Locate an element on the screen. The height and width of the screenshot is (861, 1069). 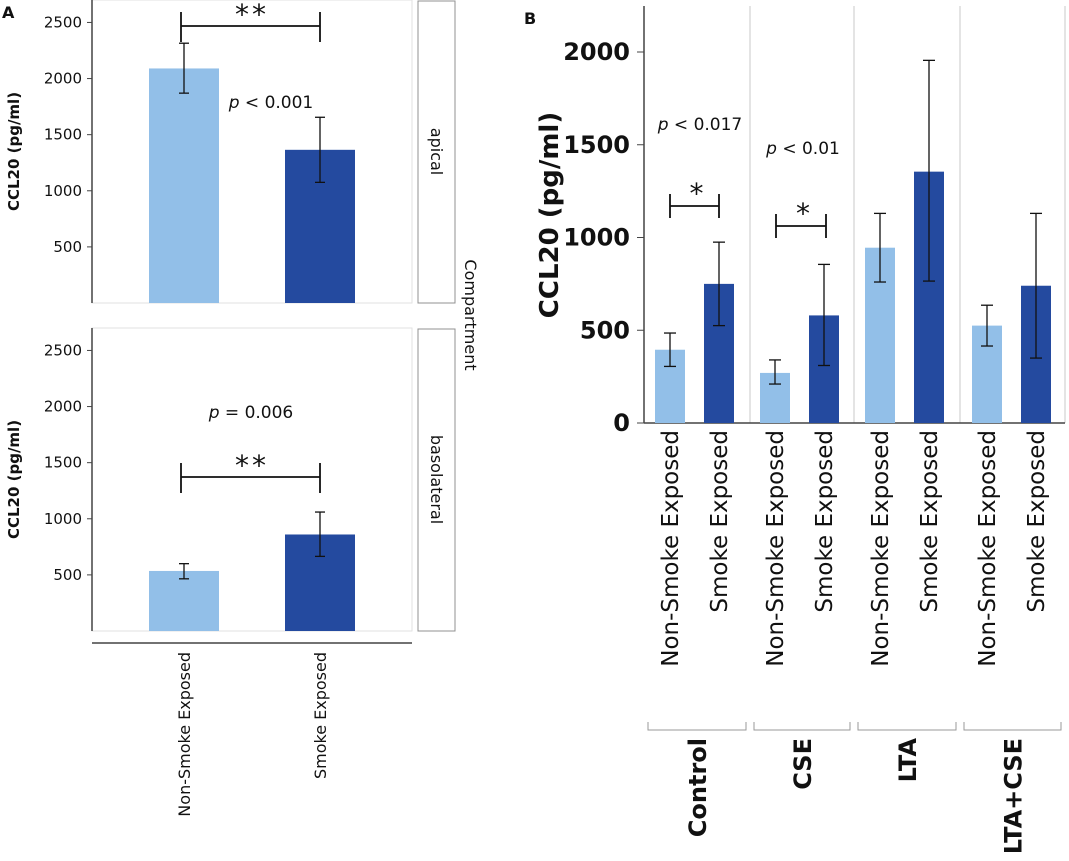
panel-a-label: A is located at coordinates (8, 12).